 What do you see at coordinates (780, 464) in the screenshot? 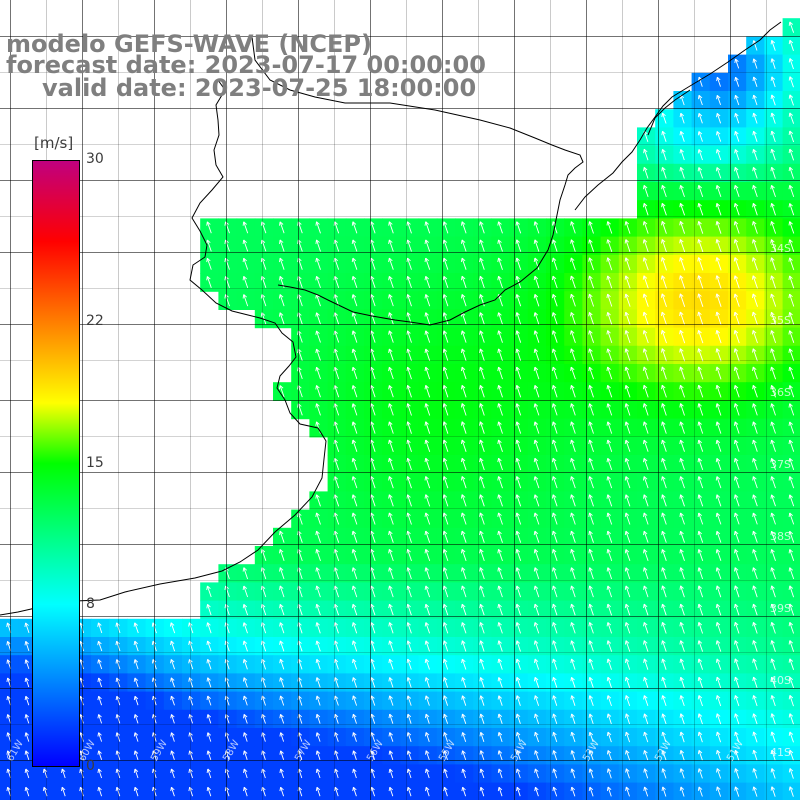
I see `latitude-label: 37S` at bounding box center [780, 464].